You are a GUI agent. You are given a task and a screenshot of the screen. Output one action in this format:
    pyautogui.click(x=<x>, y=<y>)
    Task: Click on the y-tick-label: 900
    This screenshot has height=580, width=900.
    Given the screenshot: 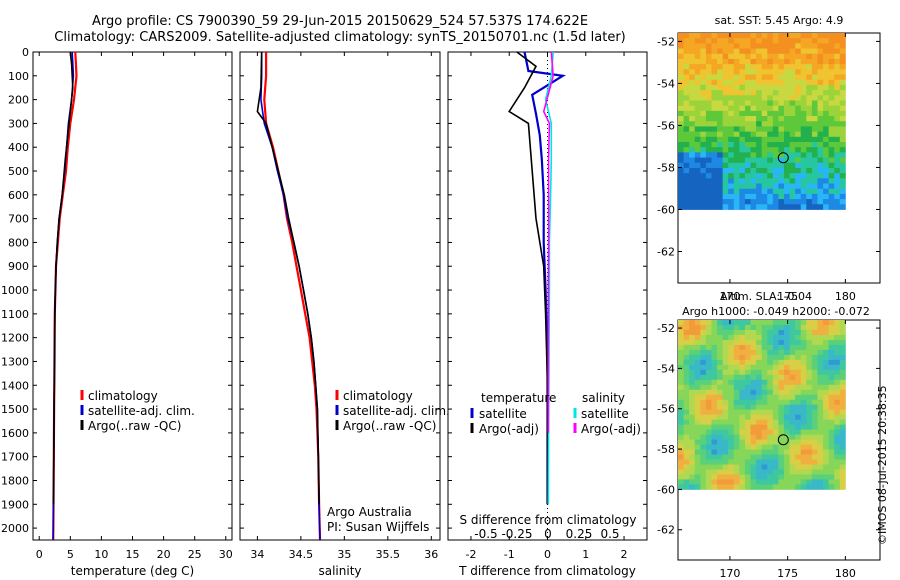 What is the action you would take?
    pyautogui.click(x=18, y=266)
    